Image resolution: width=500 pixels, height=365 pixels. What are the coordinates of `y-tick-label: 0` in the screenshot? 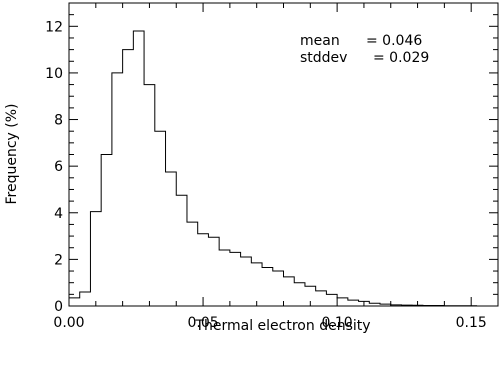 It's located at (58, 307).